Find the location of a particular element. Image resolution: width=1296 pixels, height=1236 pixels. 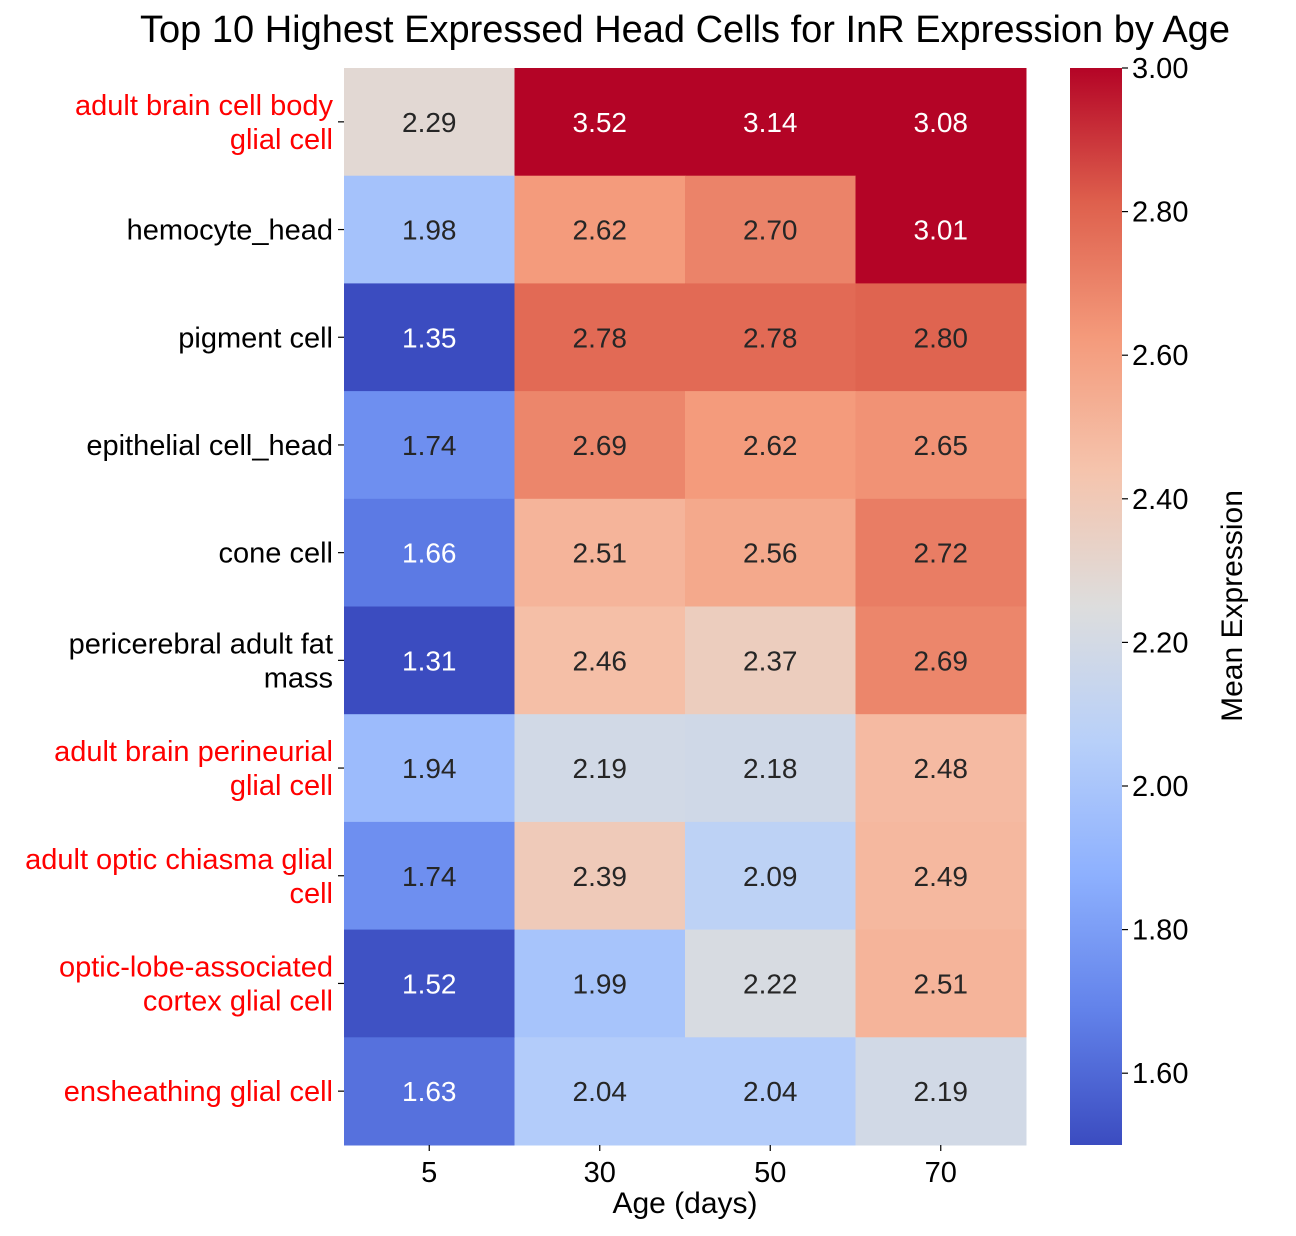

x-axis-title: Age (days) is located at coordinates (684, 1203).